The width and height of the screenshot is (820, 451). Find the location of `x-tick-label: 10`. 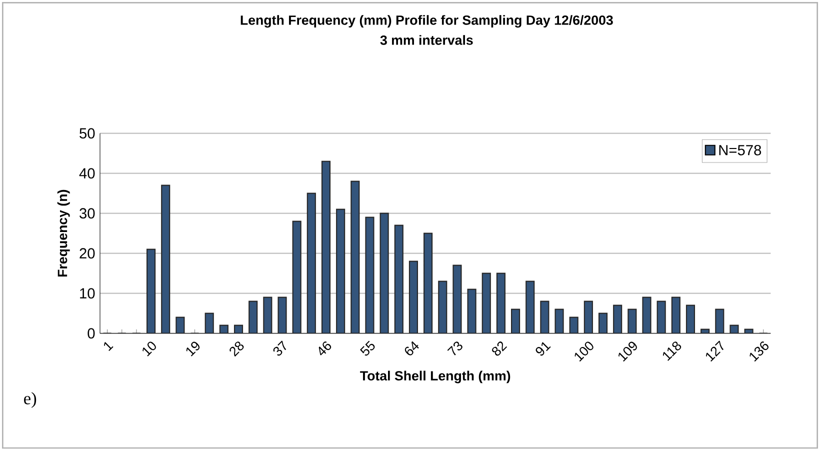

x-tick-label: 10 is located at coordinates (149, 349).